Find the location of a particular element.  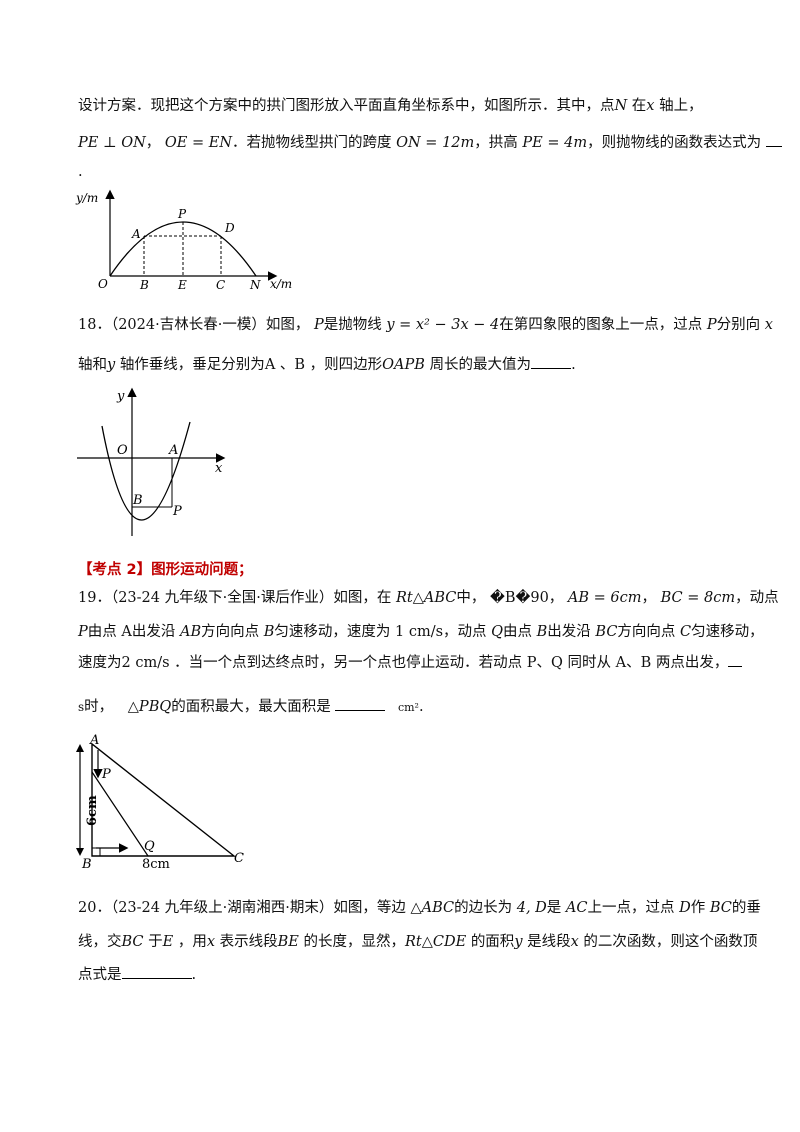

fig19-height-label: 6cm is located at coordinates (92, 810).